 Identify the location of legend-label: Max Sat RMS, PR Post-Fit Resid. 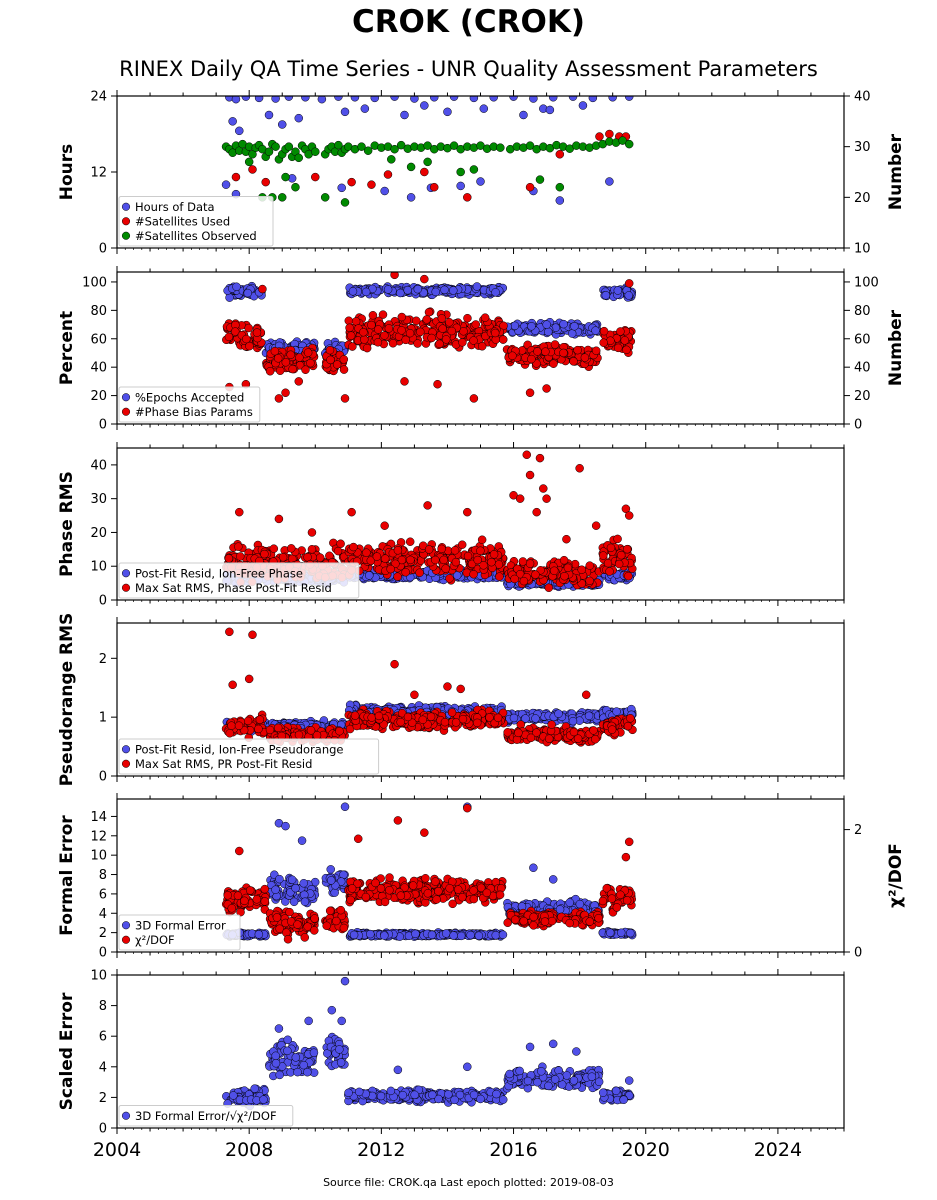
(223, 764).